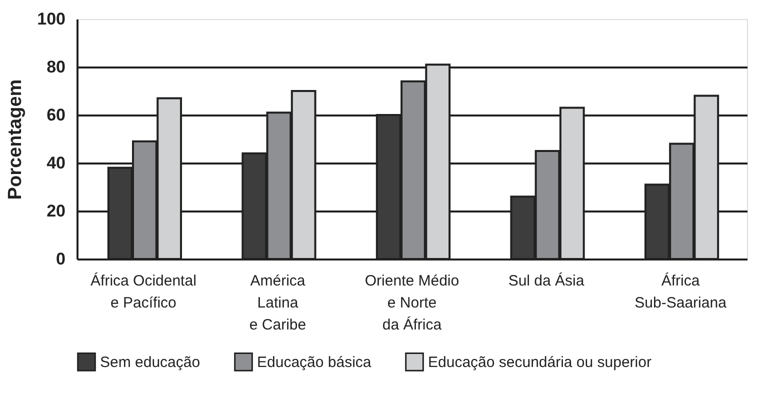 The image size is (779, 413). I want to click on x-tick-label: África Ocidental e Pacífico, so click(143, 292).